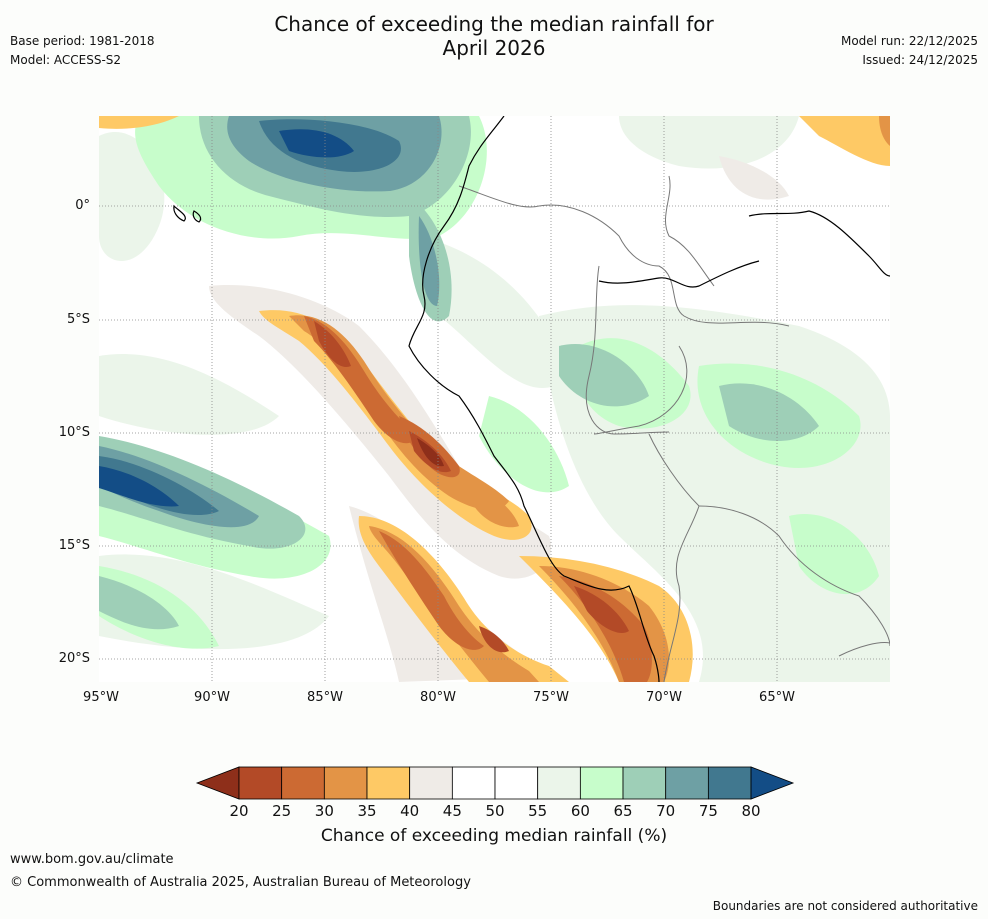 This screenshot has width=988, height=919. I want to click on lat-label: 15°S, so click(74, 545).